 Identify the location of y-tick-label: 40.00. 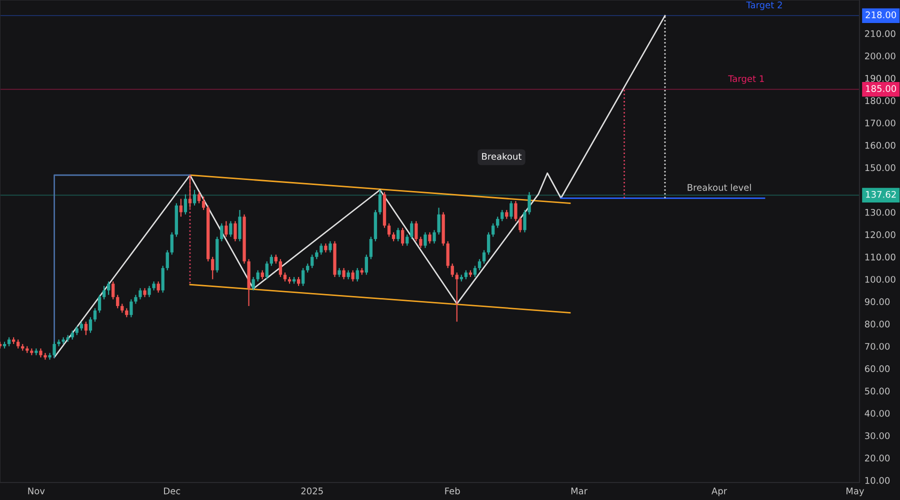
(877, 413).